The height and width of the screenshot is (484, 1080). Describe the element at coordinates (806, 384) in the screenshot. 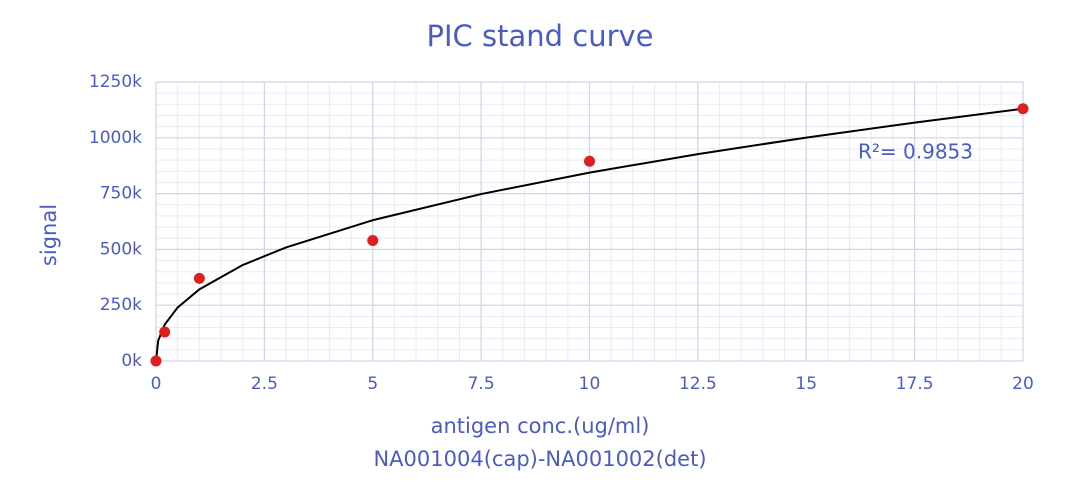

I see `x-tick-label: 15` at that location.